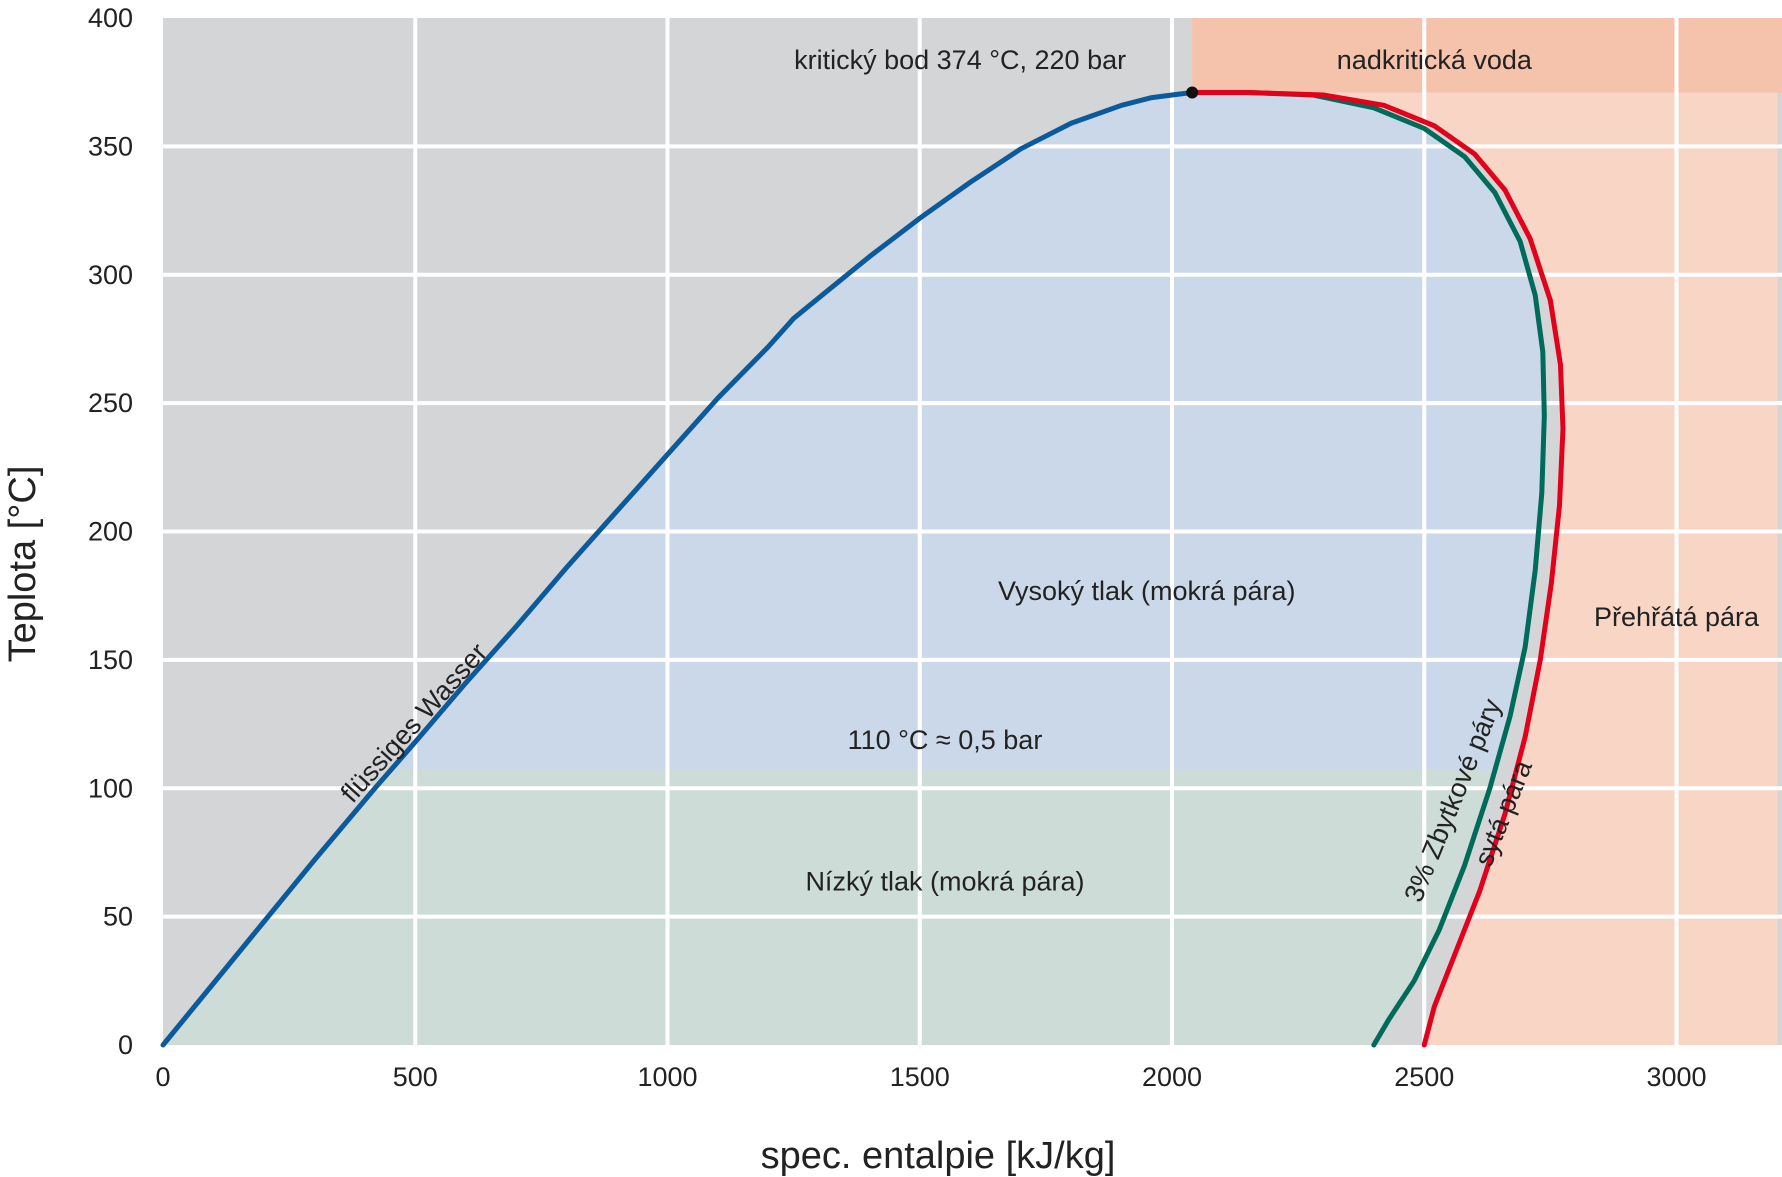 The height and width of the screenshot is (1177, 1782). I want to click on critical-point-marker, so click(1192, 92).